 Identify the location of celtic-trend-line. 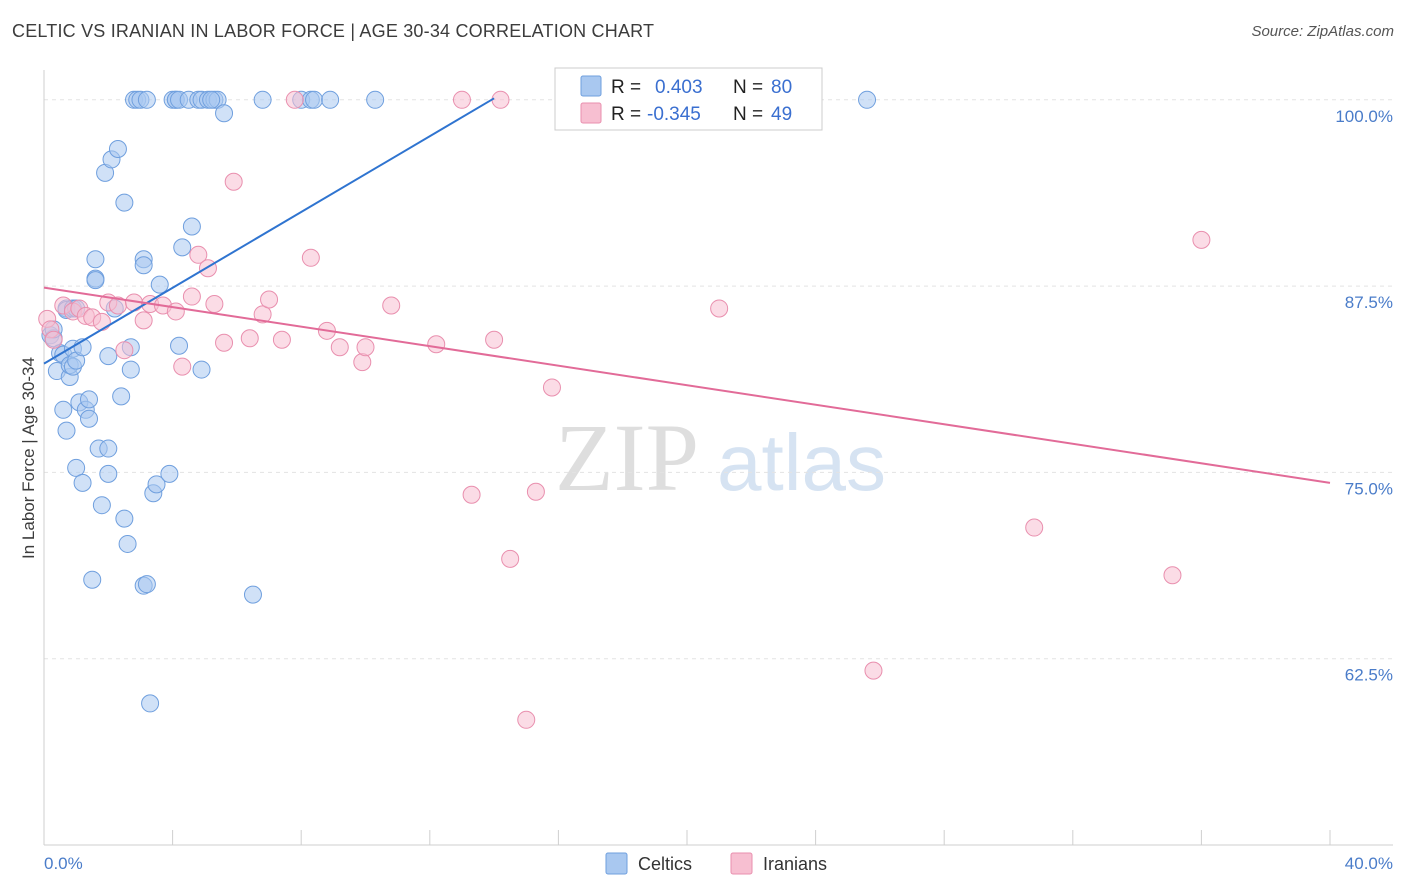
(269, 231).